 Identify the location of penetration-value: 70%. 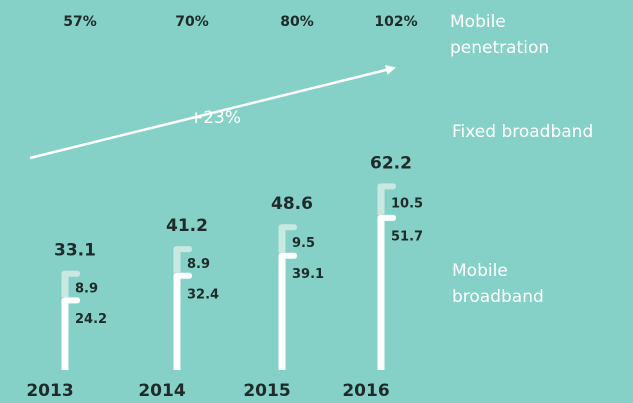
(192, 22).